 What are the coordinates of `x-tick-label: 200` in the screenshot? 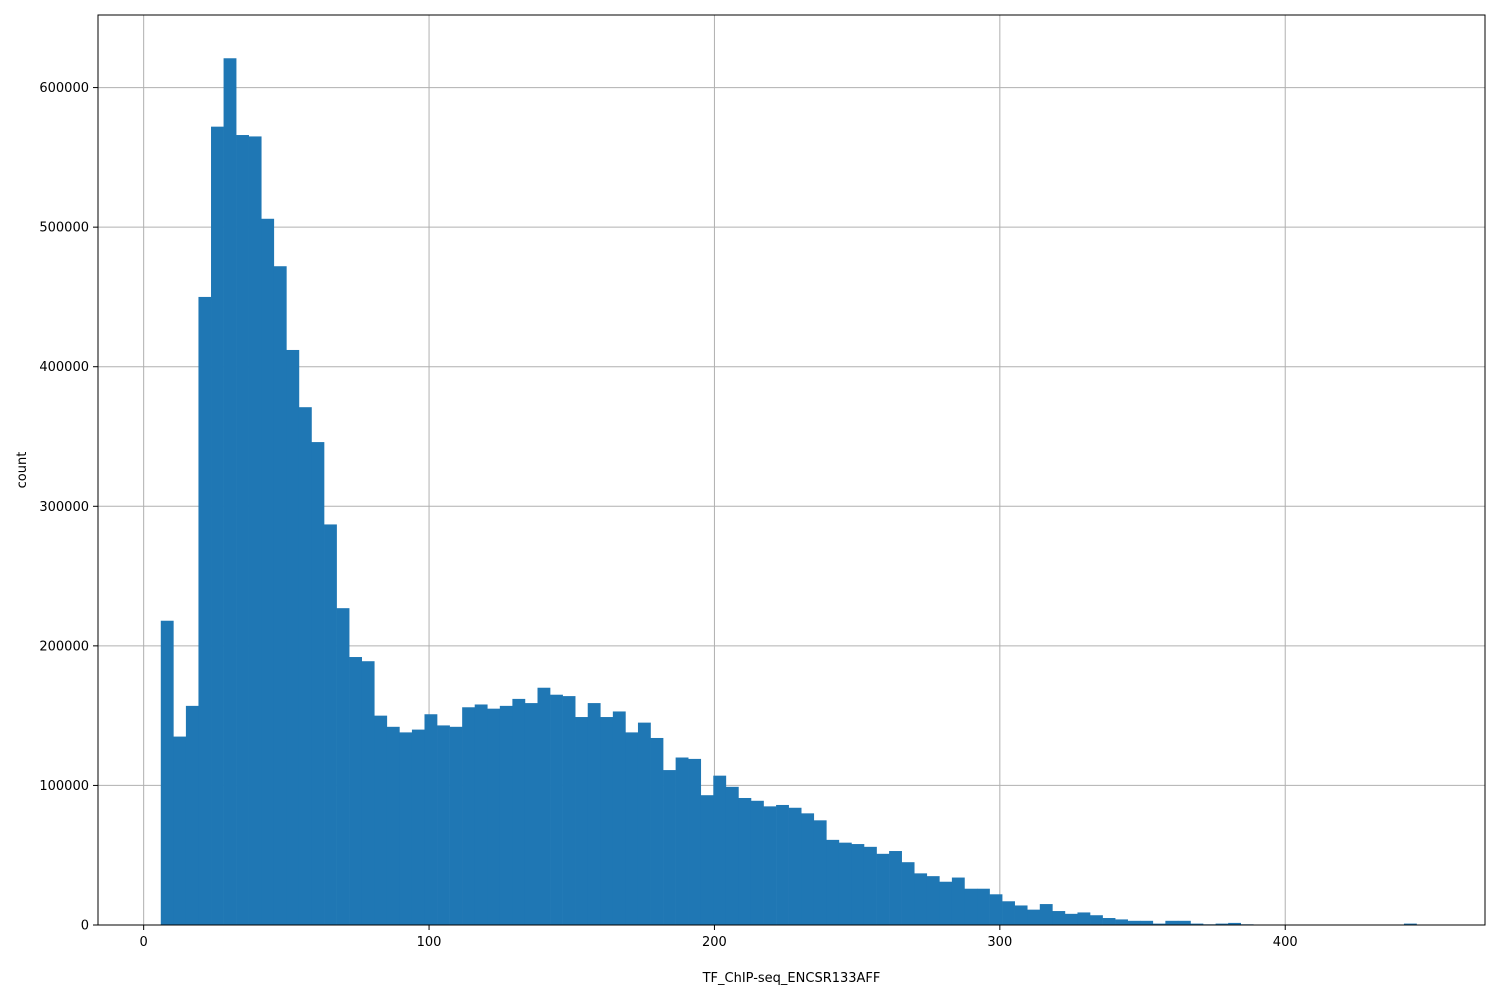 It's located at (714, 942).